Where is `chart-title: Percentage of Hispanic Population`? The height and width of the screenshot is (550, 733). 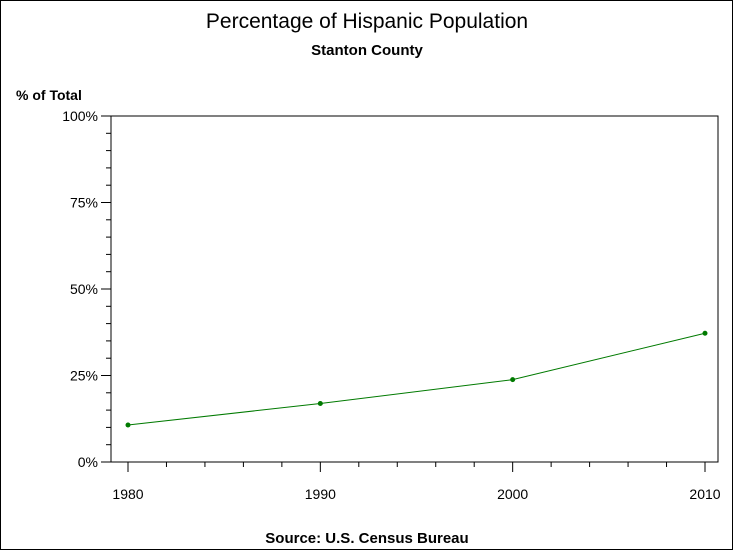 chart-title: Percentage of Hispanic Population is located at coordinates (367, 21).